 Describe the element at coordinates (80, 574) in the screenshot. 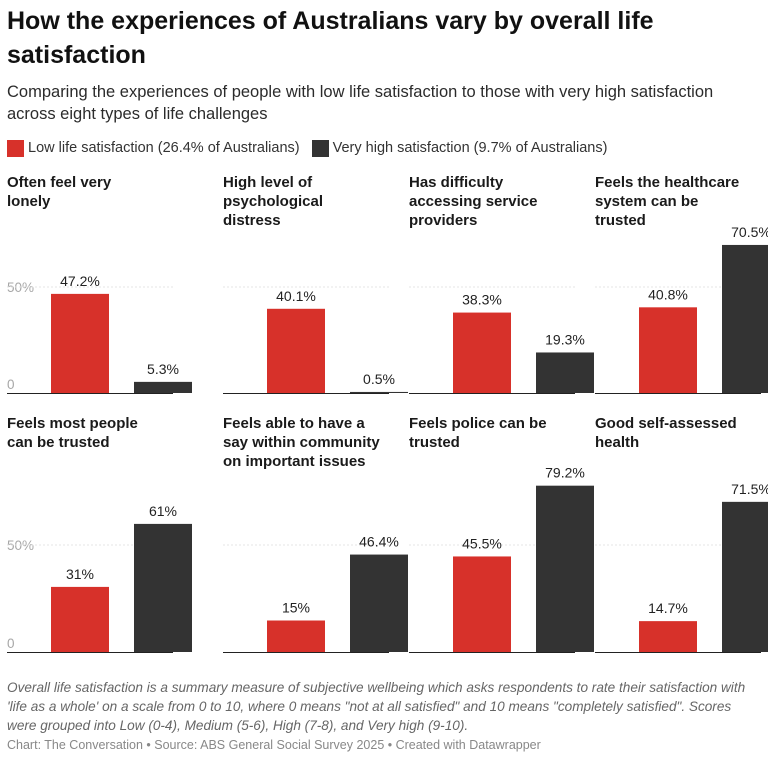

I see `bar-value-label: 31%` at that location.